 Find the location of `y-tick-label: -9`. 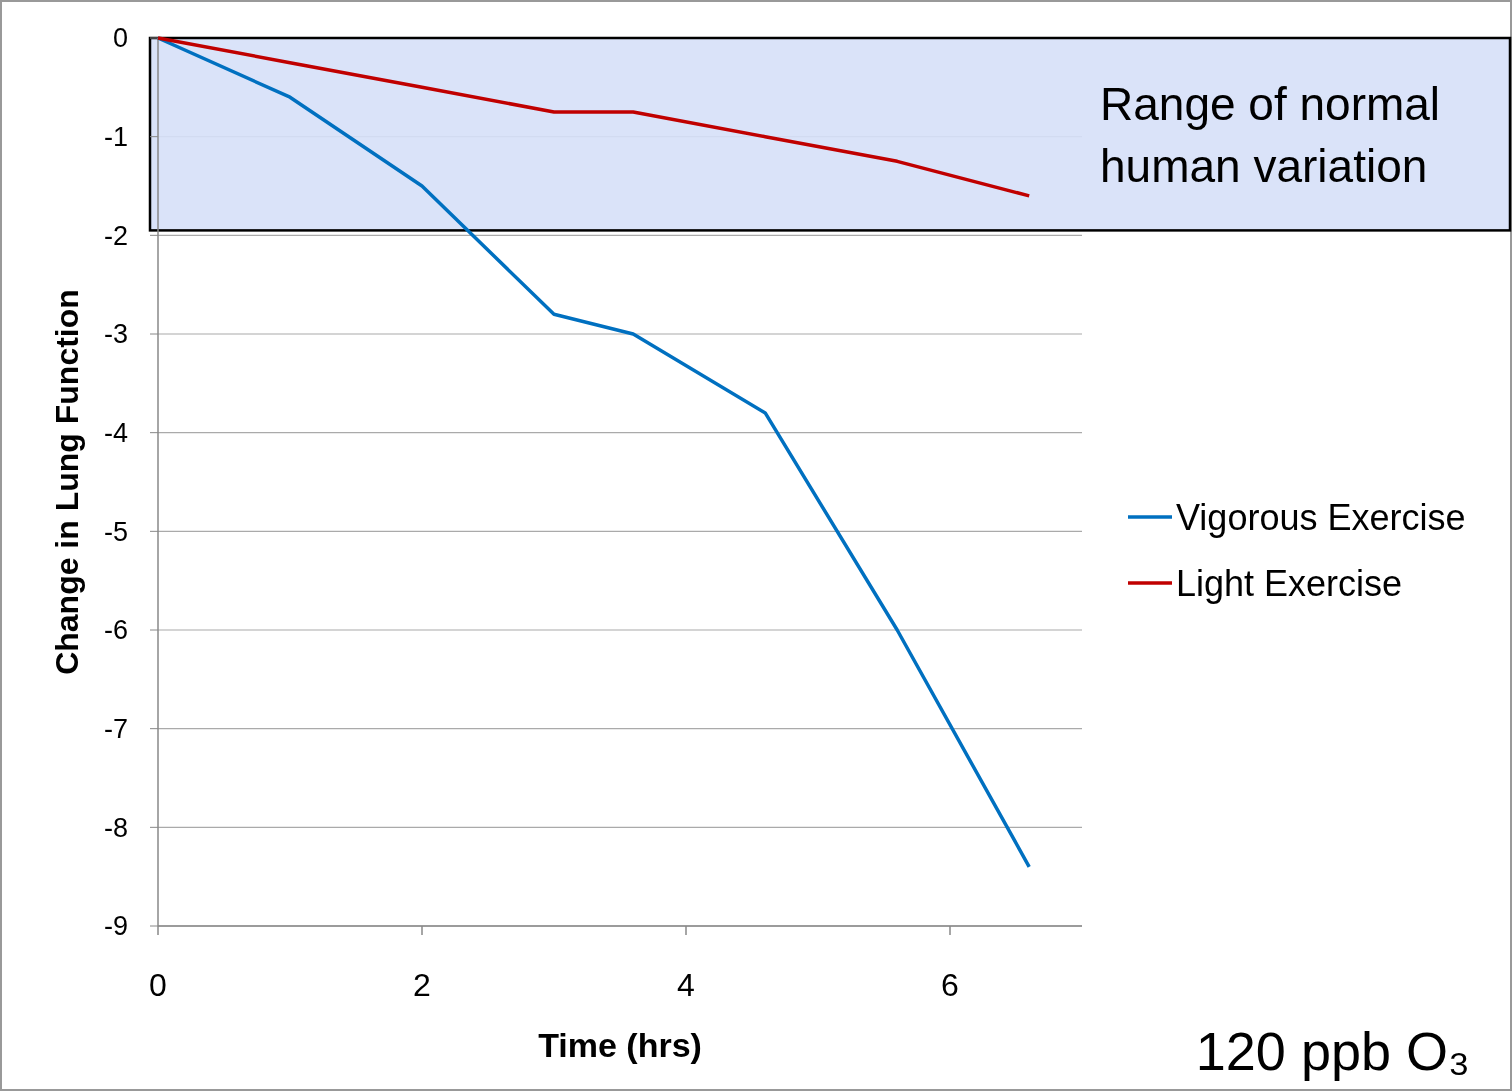

y-tick-label: -9 is located at coordinates (115, 926).